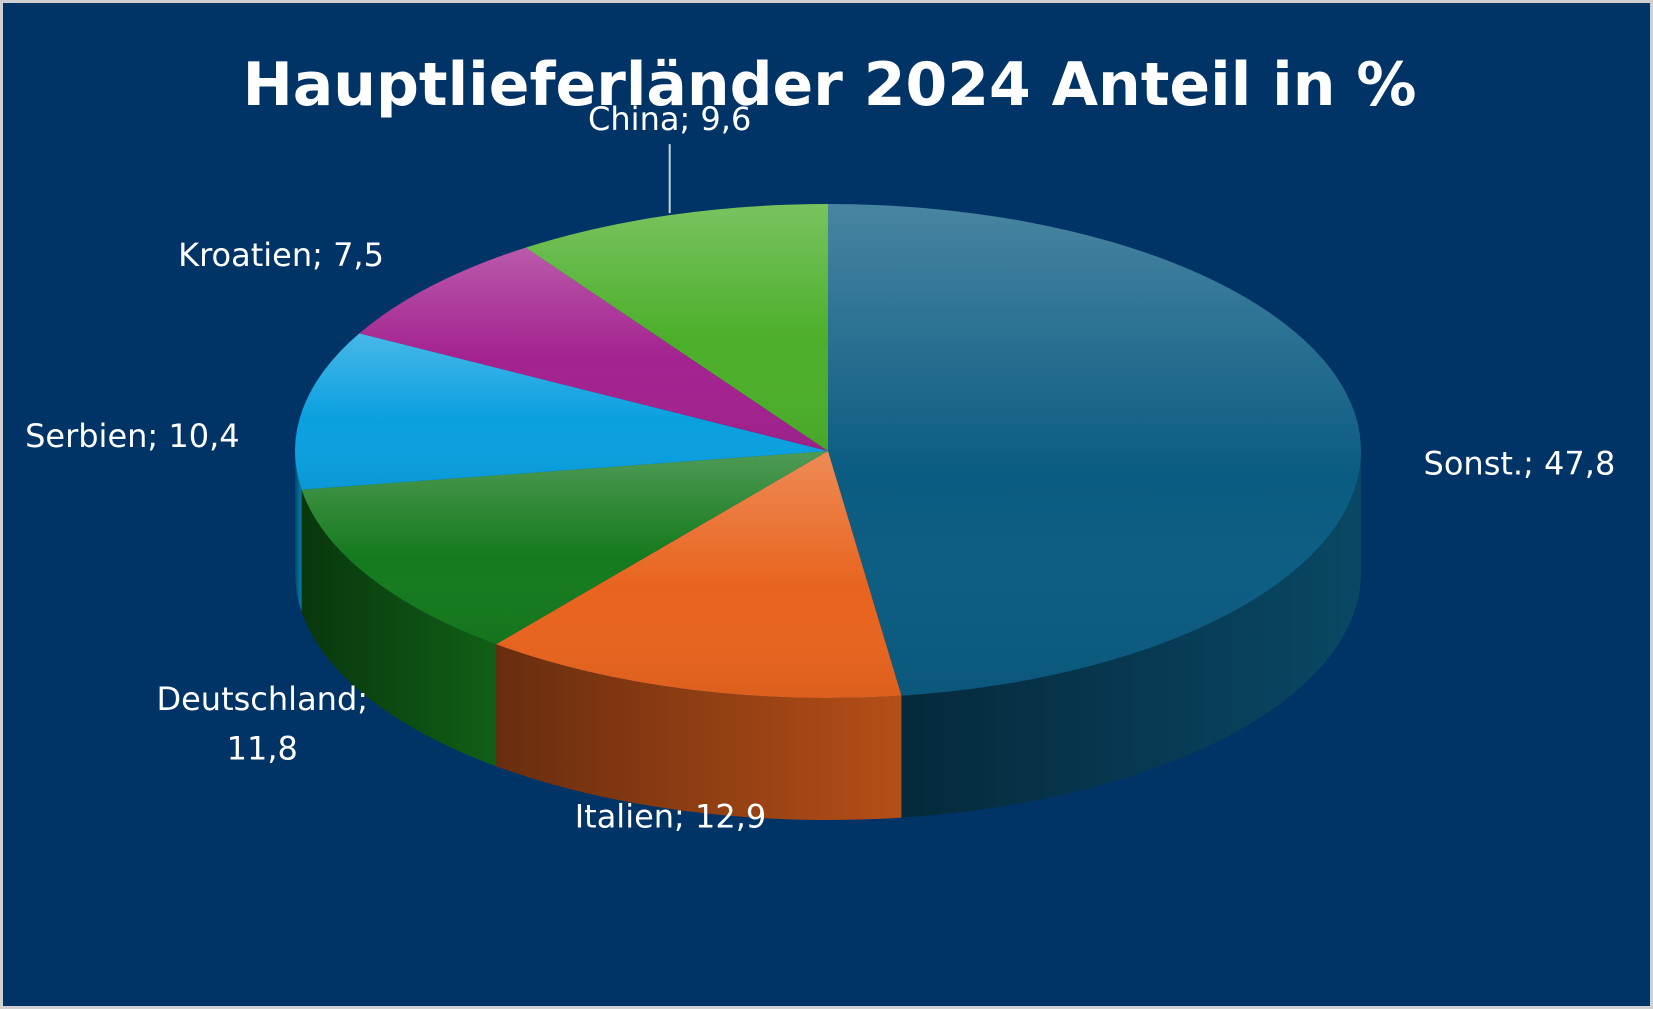 The image size is (1653, 1009). Describe the element at coordinates (298, 531) in the screenshot. I see `pie-side-serbien` at that location.